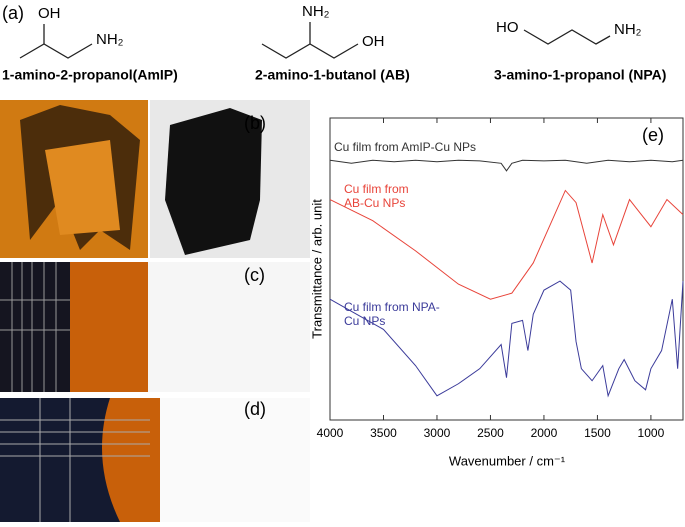 The image size is (685, 527). What do you see at coordinates (255, 409) in the screenshot?
I see `panel-label: (d)` at bounding box center [255, 409].